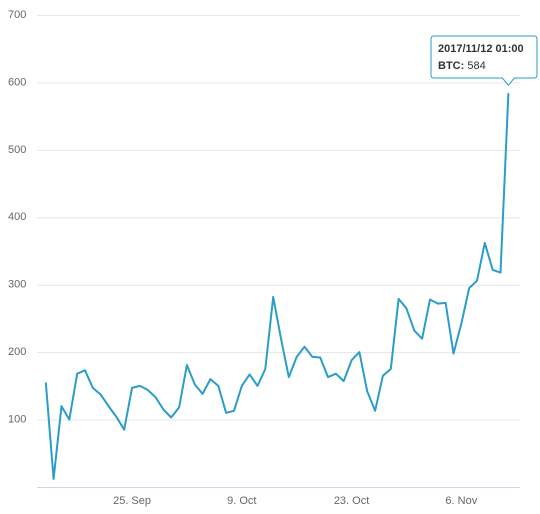 This screenshot has width=540, height=514. I want to click on tooltip-body: BTC: 584, so click(462, 66).